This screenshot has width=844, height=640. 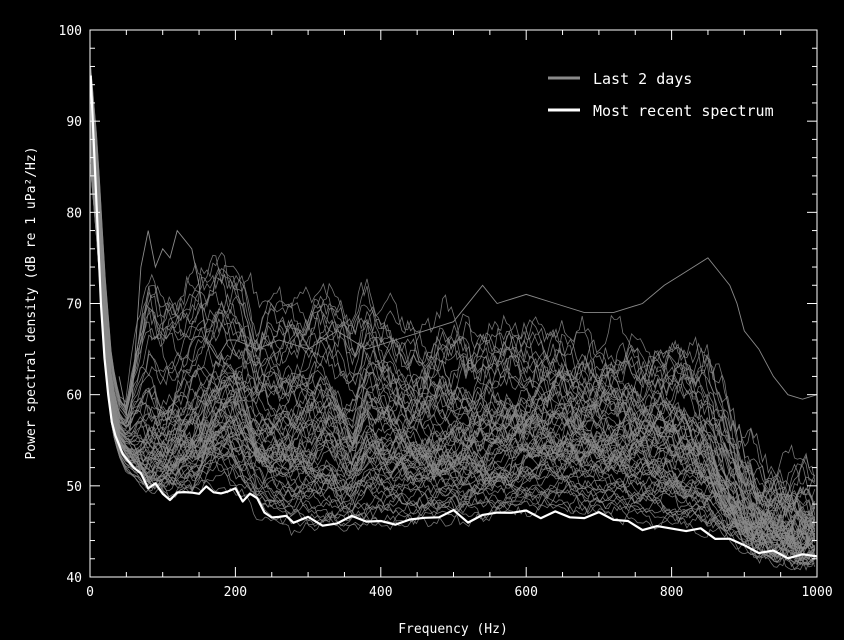 What do you see at coordinates (816, 592) in the screenshot?
I see `x-tick-label: 1000` at bounding box center [816, 592].